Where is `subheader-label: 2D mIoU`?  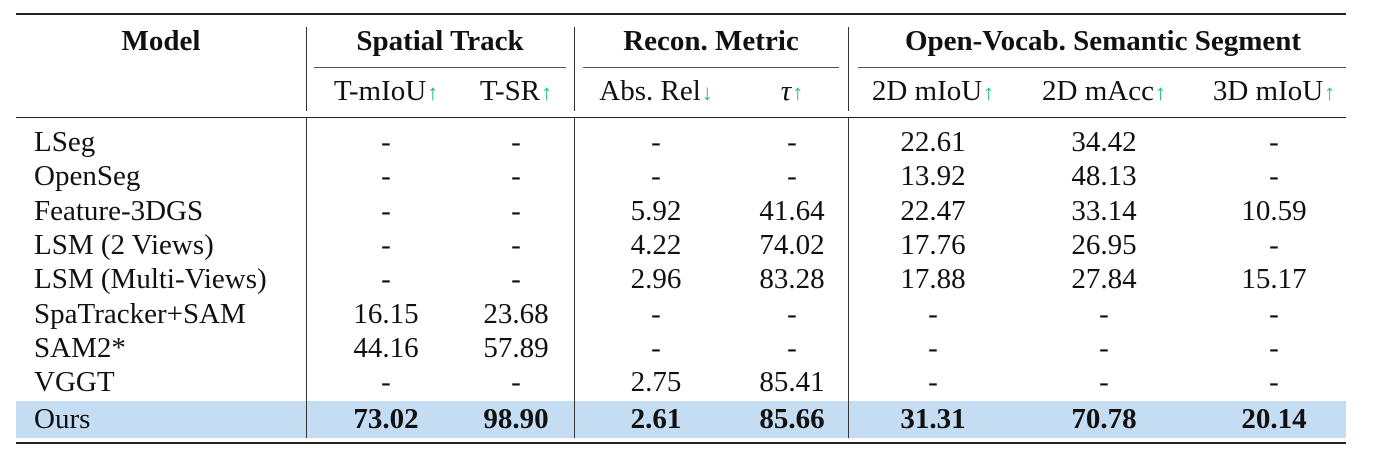 subheader-label: 2D mIoU is located at coordinates (927, 91).